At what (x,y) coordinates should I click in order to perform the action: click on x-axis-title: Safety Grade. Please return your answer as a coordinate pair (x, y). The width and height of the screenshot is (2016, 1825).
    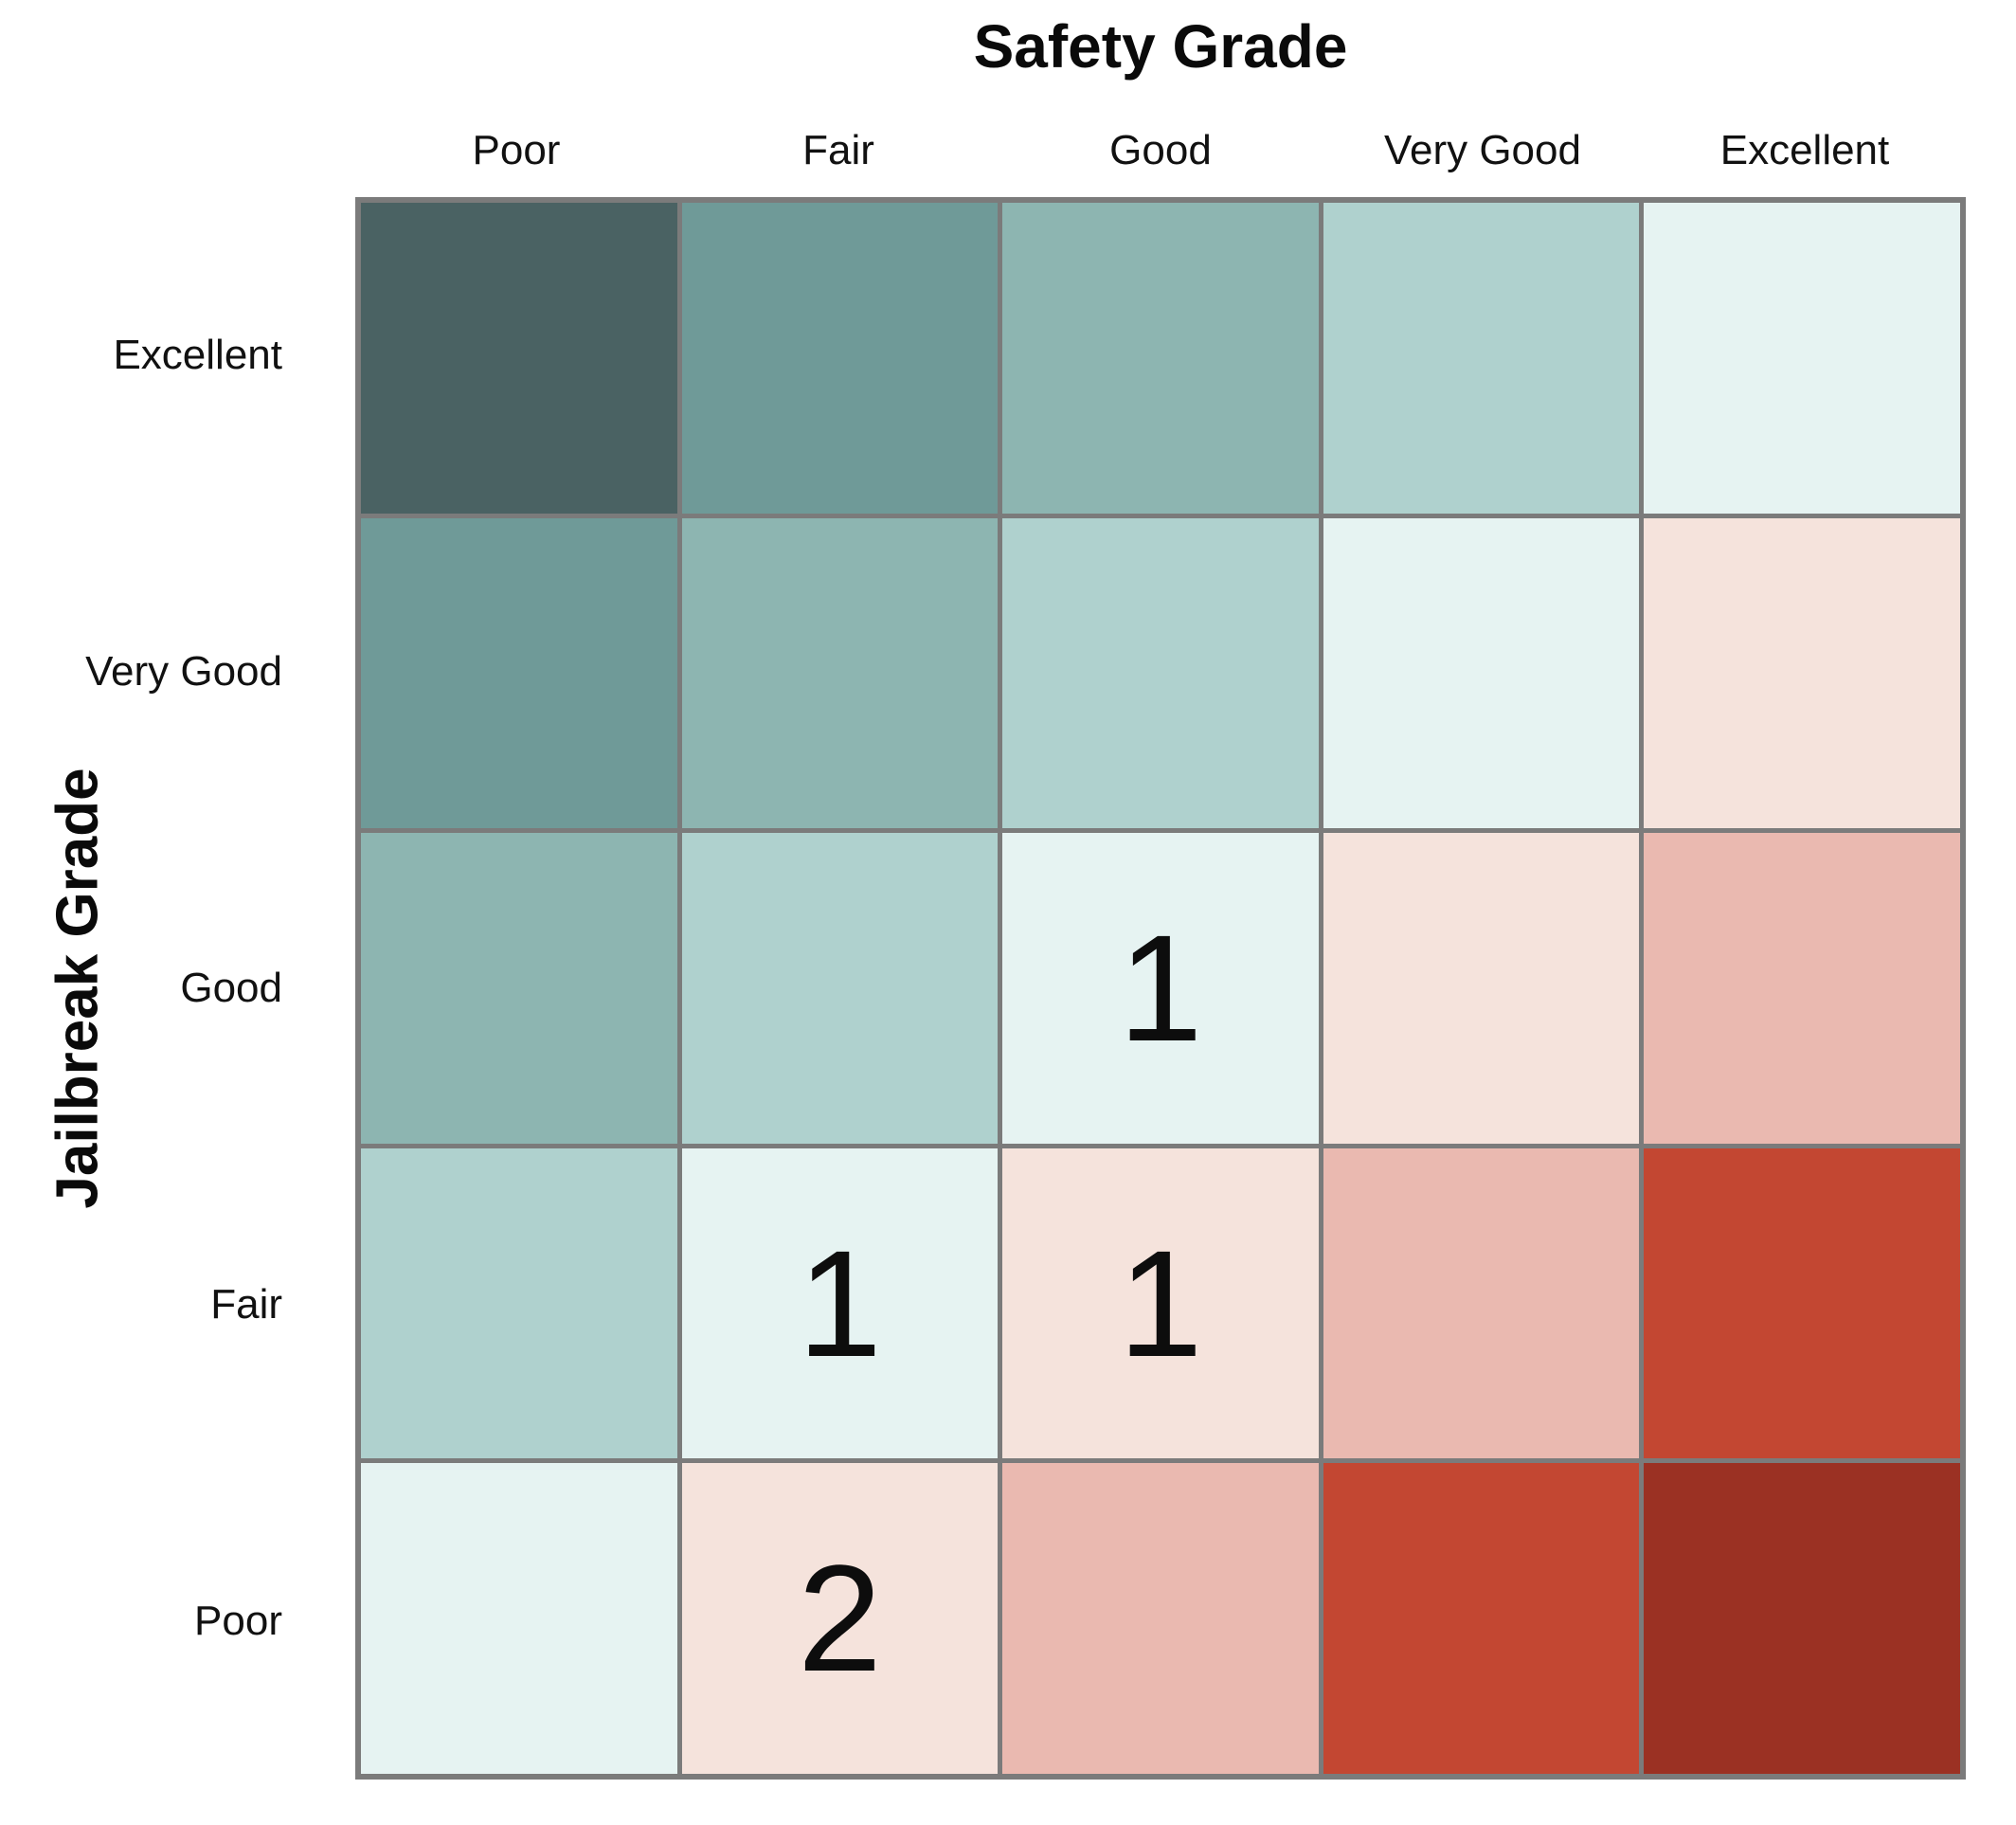
    Looking at the image, I should click on (1160, 46).